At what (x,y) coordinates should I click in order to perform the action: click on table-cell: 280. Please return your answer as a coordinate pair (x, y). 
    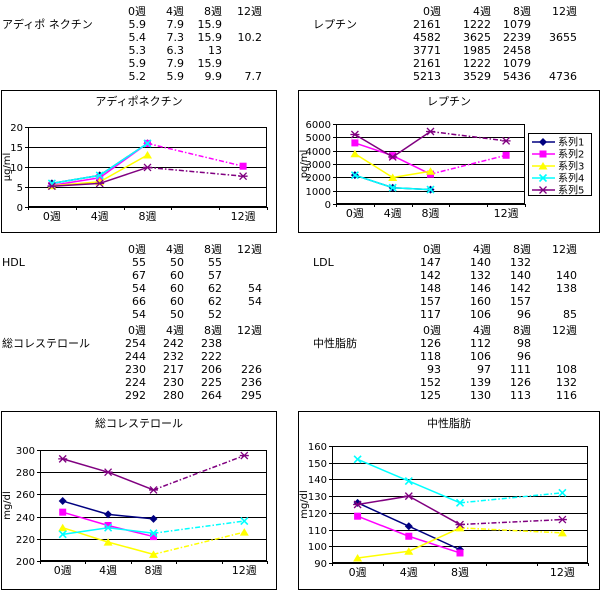
    Looking at the image, I should click on (173, 395).